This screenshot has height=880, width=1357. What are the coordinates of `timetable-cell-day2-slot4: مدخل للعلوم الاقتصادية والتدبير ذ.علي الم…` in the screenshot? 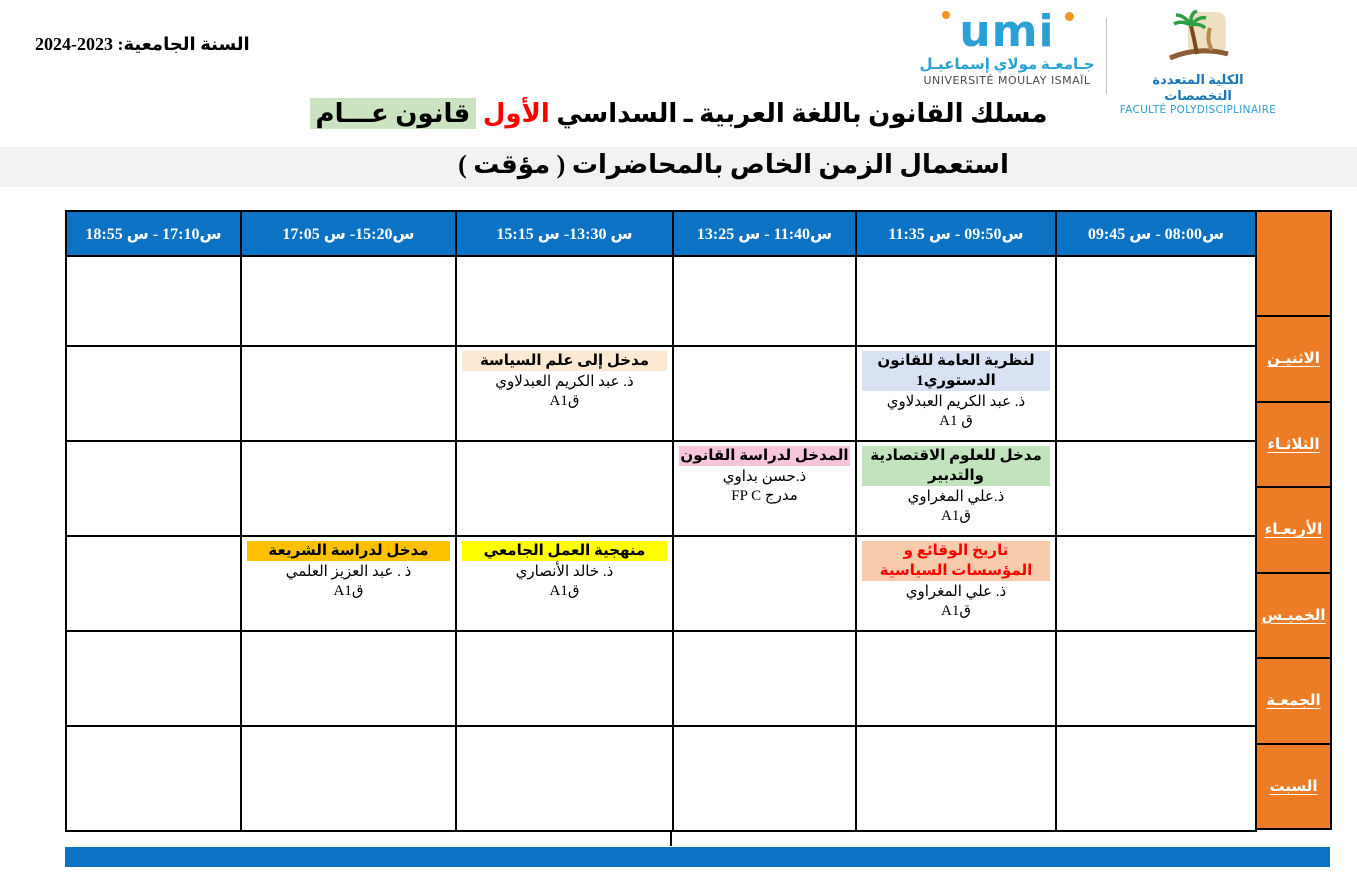 It's located at (957, 489).